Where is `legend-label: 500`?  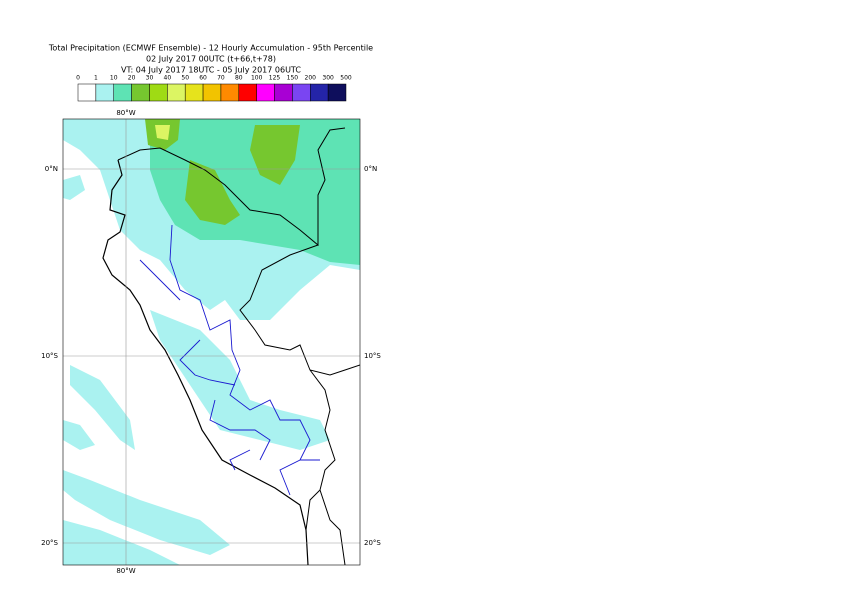
legend-label: 500 is located at coordinates (346, 78).